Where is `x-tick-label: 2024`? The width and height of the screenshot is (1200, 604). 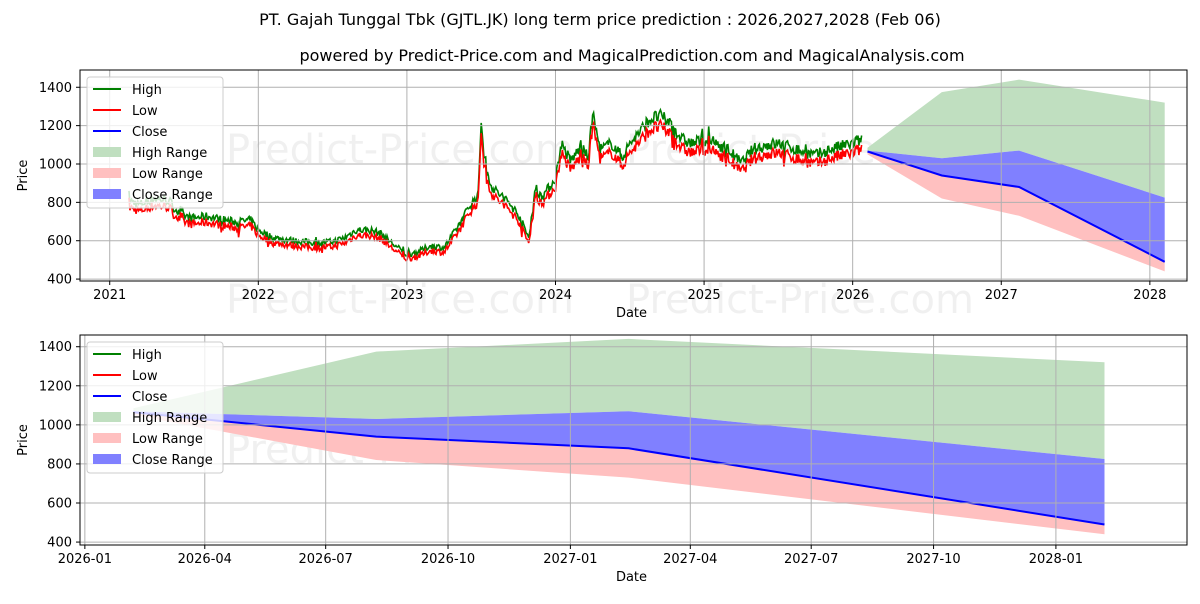 x-tick-label: 2024 is located at coordinates (555, 295).